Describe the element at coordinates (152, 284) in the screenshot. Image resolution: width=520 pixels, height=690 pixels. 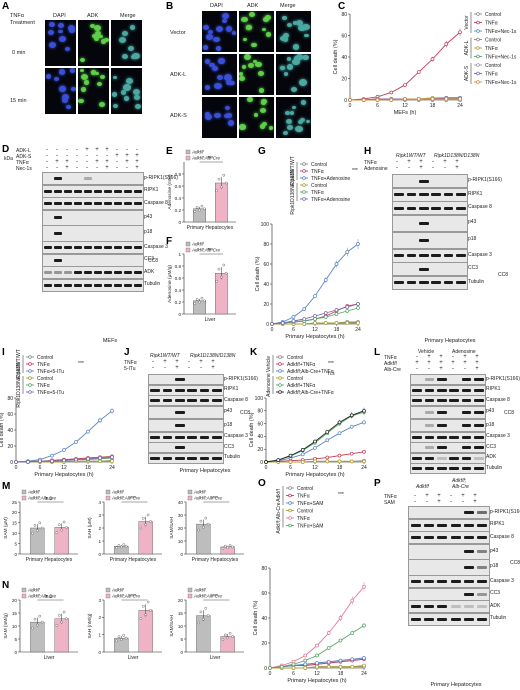
I see `row-label: Tubulin` at that location.